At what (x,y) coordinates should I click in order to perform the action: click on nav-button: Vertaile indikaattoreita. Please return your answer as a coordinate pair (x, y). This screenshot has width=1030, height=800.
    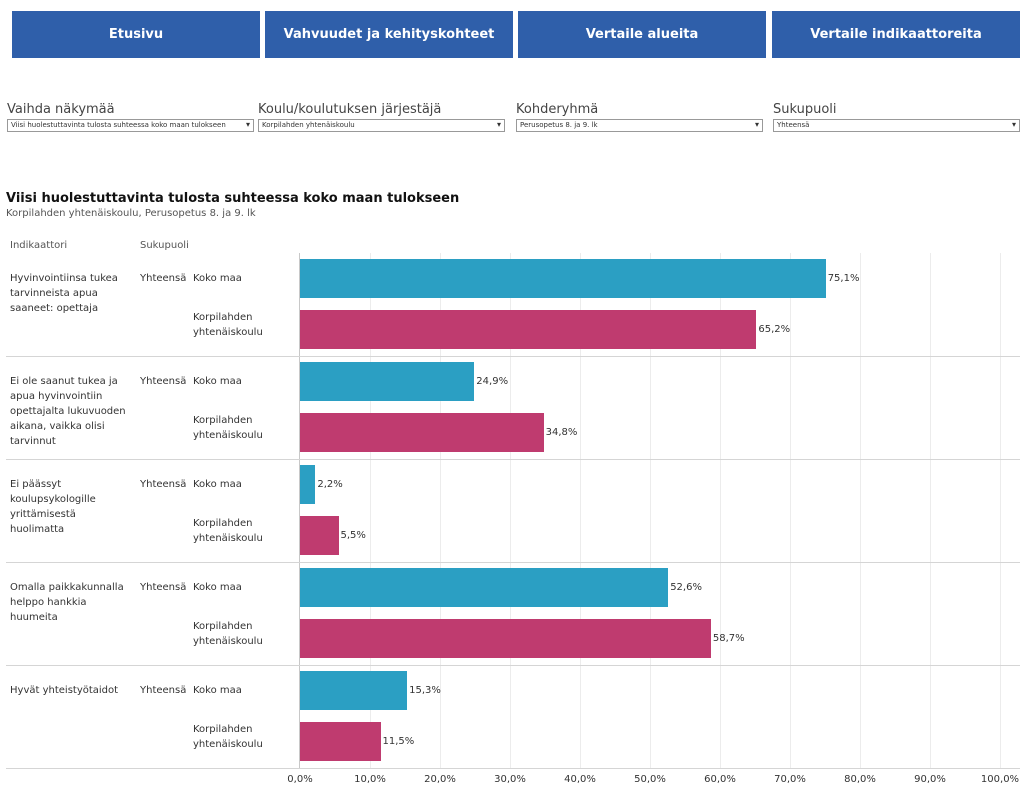
    Looking at the image, I should click on (896, 34).